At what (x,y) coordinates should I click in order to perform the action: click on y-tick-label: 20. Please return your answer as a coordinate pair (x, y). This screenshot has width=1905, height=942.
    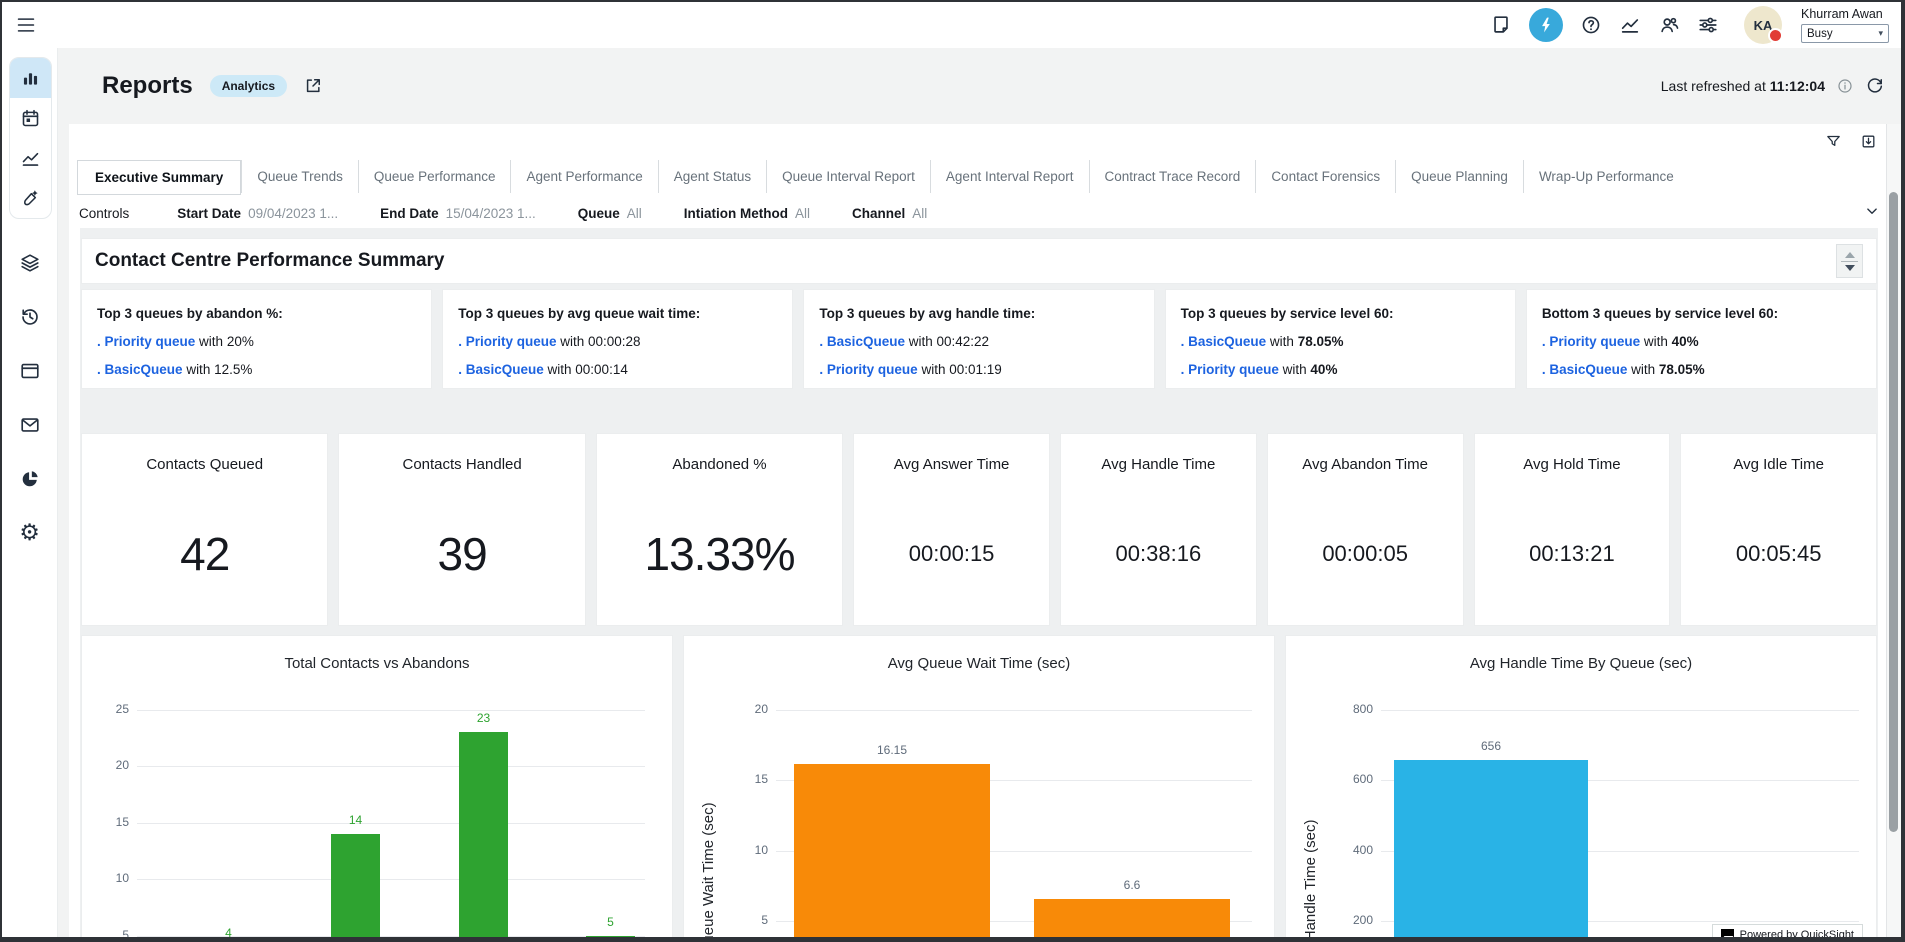
    Looking at the image, I should click on (122, 765).